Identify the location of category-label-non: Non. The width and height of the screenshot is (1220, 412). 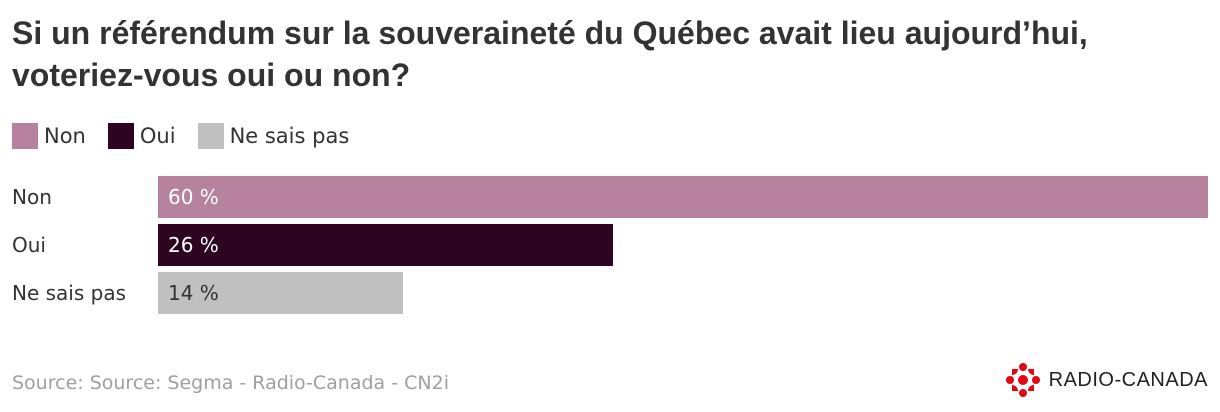
(32, 197).